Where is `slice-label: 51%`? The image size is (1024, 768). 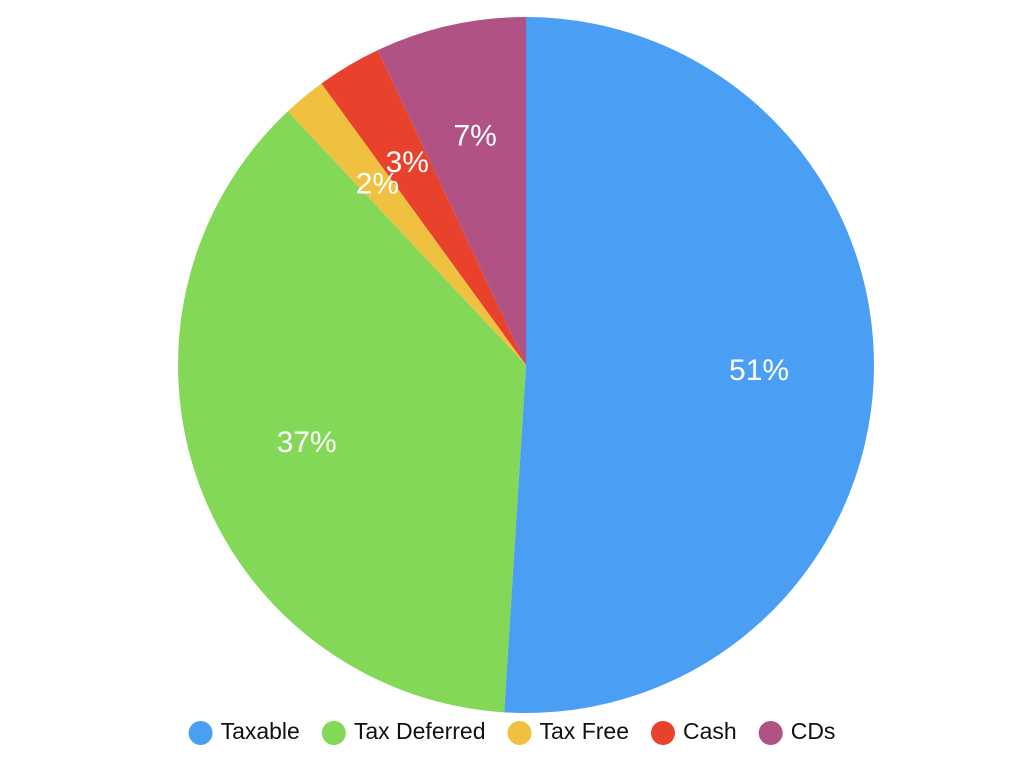 slice-label: 51% is located at coordinates (759, 370).